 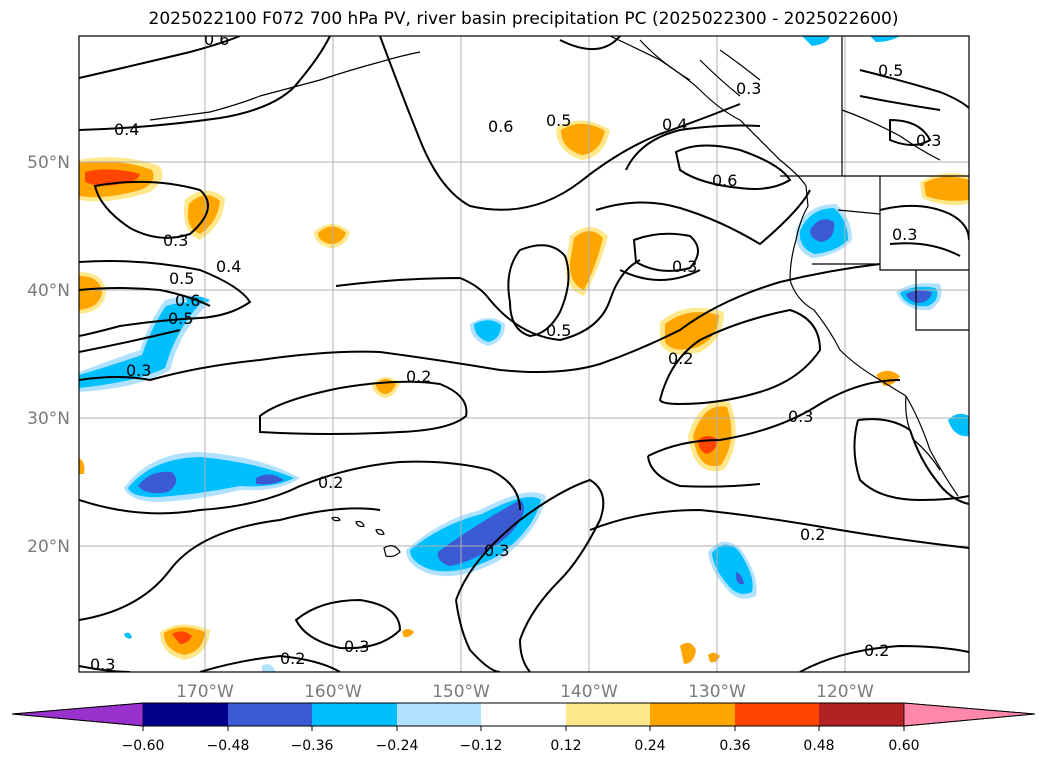 What do you see at coordinates (312, 746) in the screenshot?
I see `colorbar-tick-label: −0.36` at bounding box center [312, 746].